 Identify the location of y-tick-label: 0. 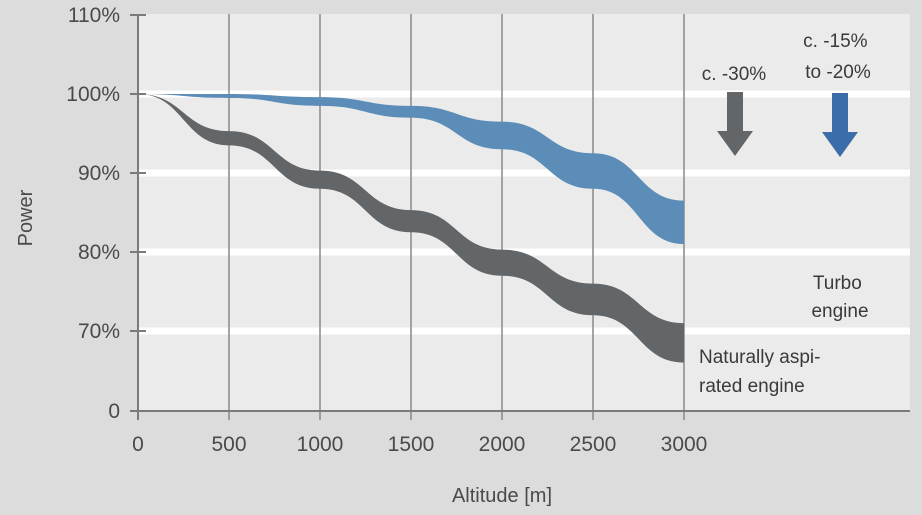
(114, 411).